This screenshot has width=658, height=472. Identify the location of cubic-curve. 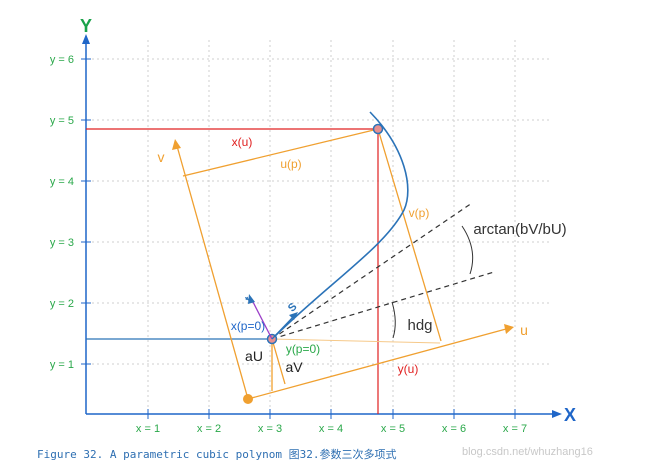
(340, 225).